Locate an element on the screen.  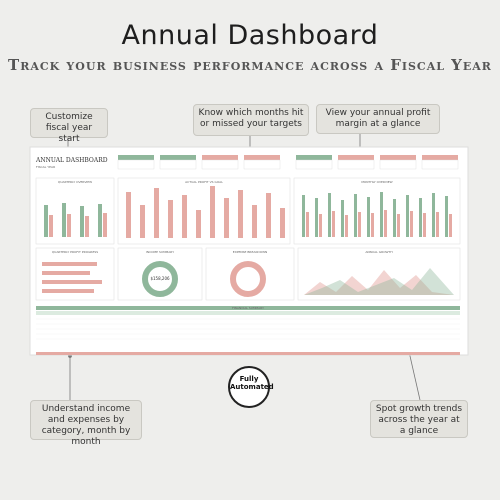
section-title: MONTHLY OVERVIEW is located at coordinates (376, 182).